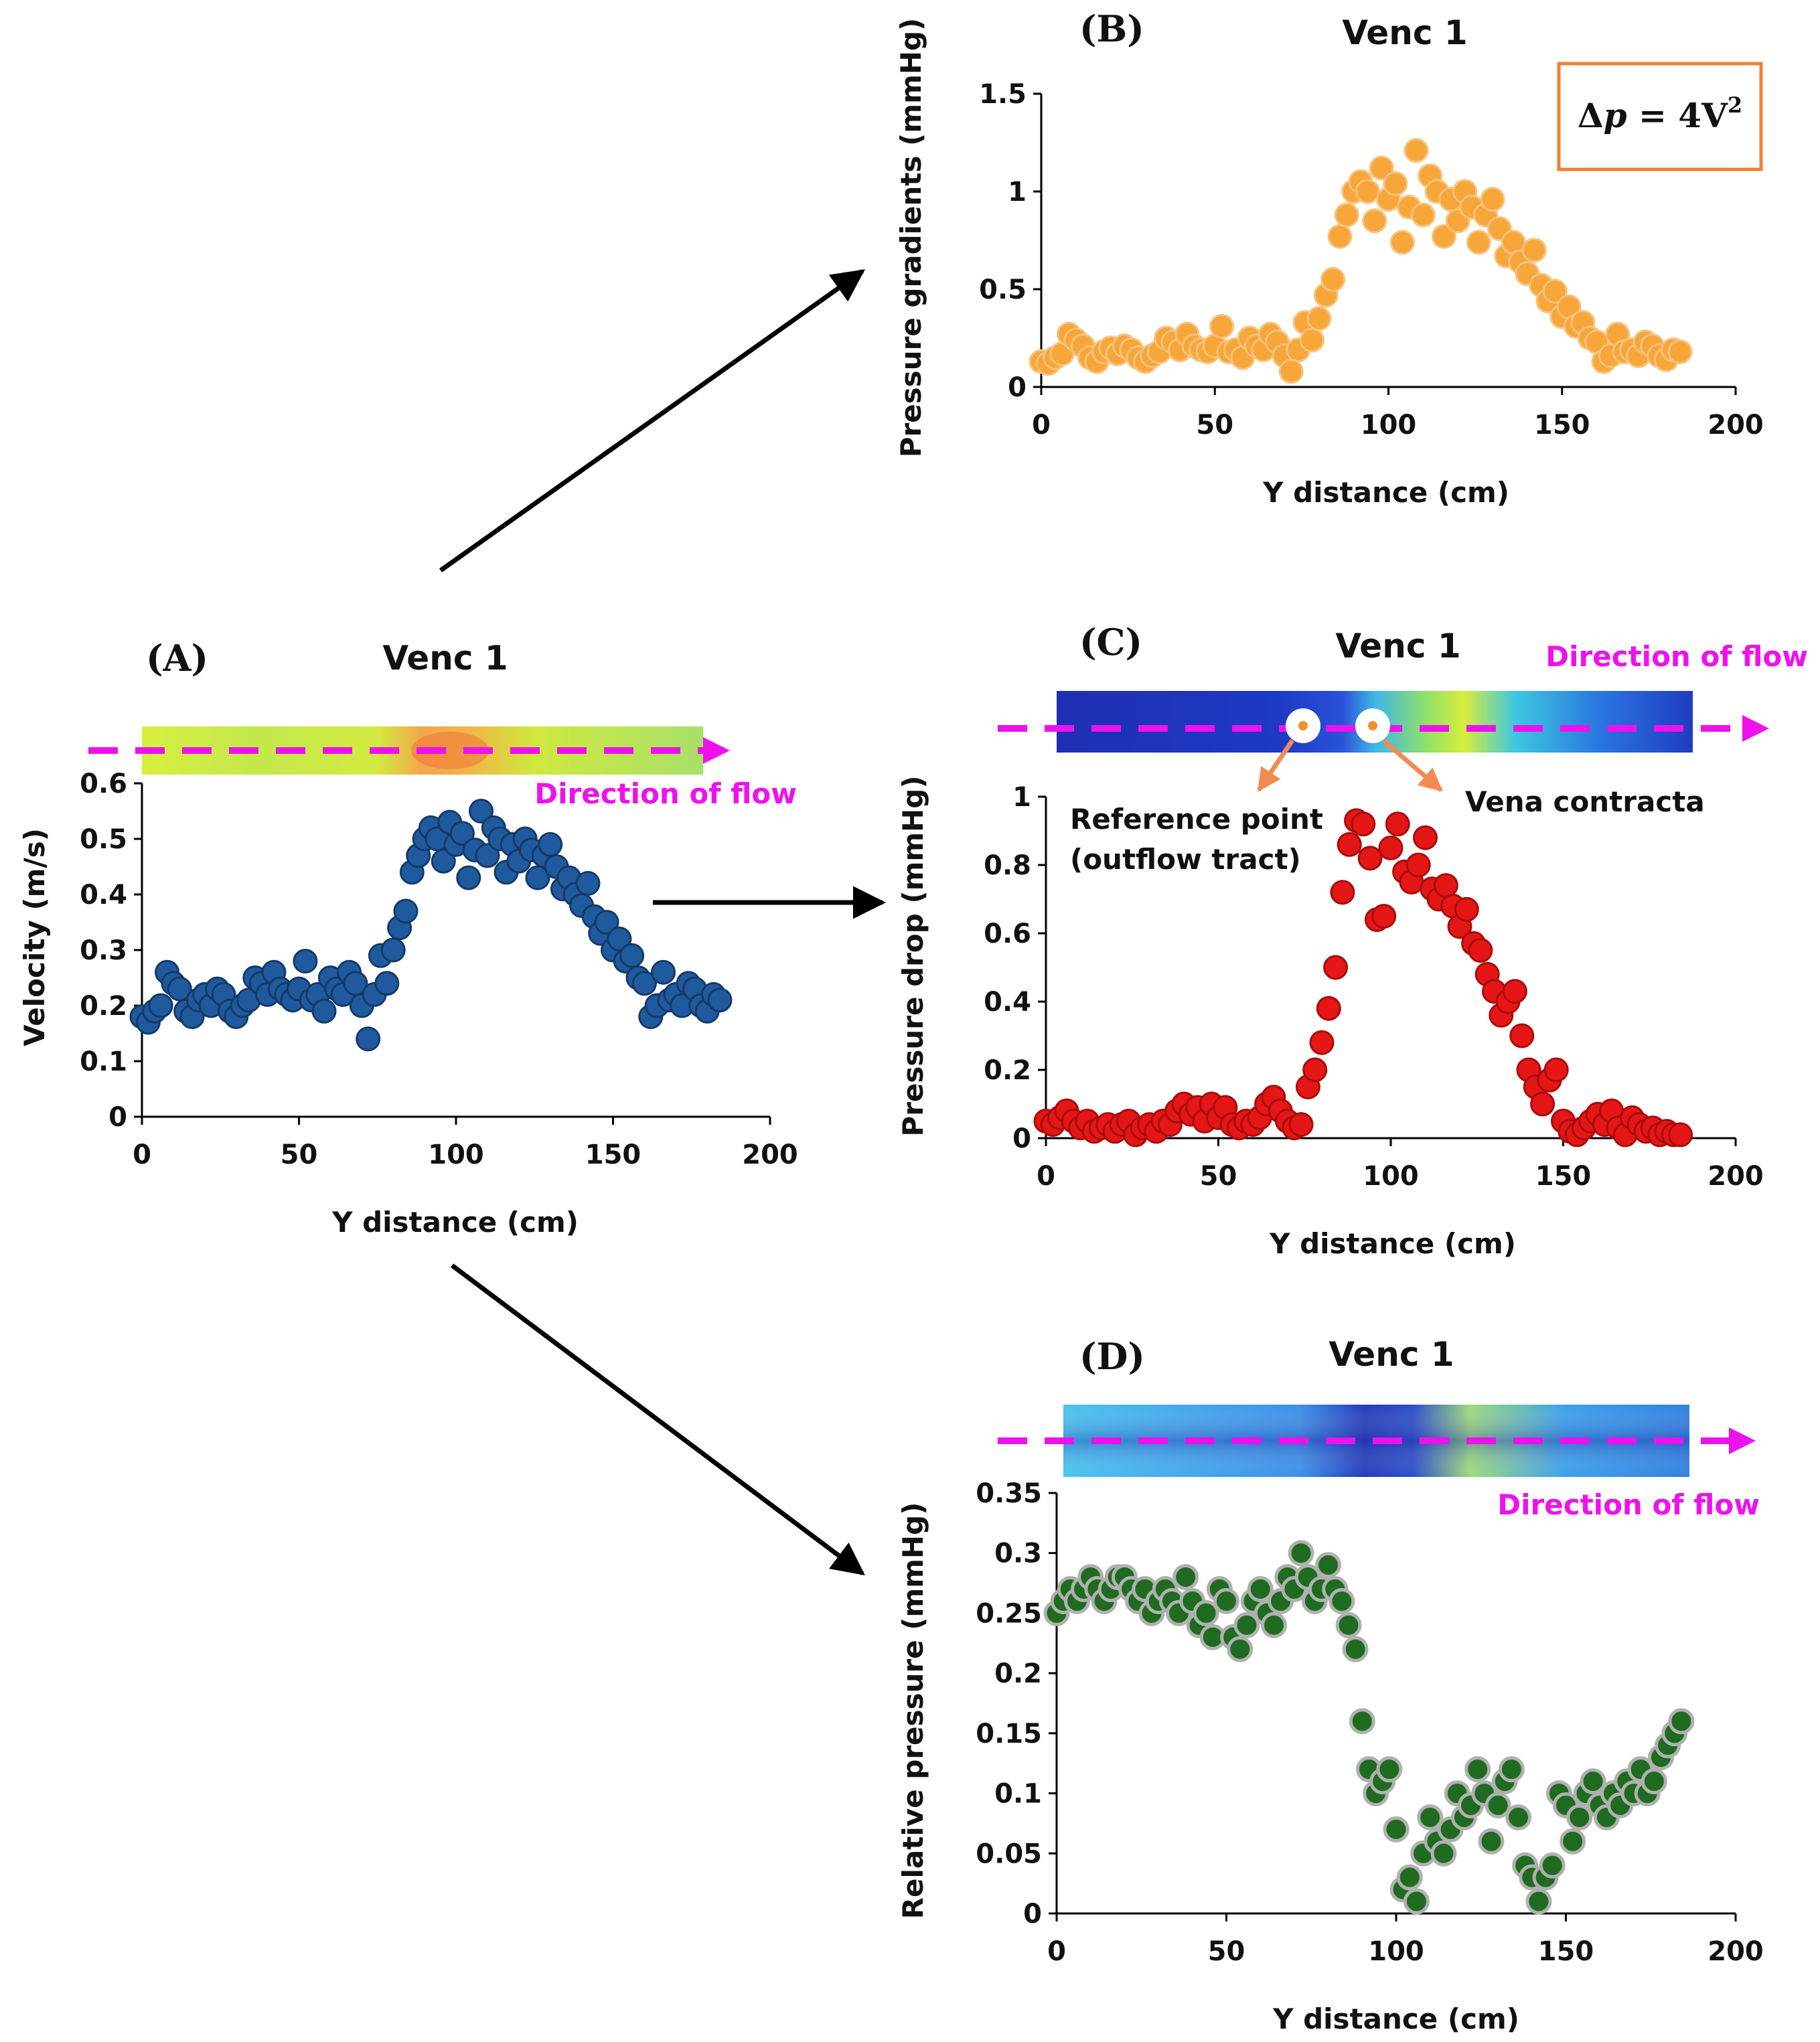 The height and width of the screenshot is (2042, 1820). I want to click on panel-D-title: Venc 1, so click(1391, 1354).